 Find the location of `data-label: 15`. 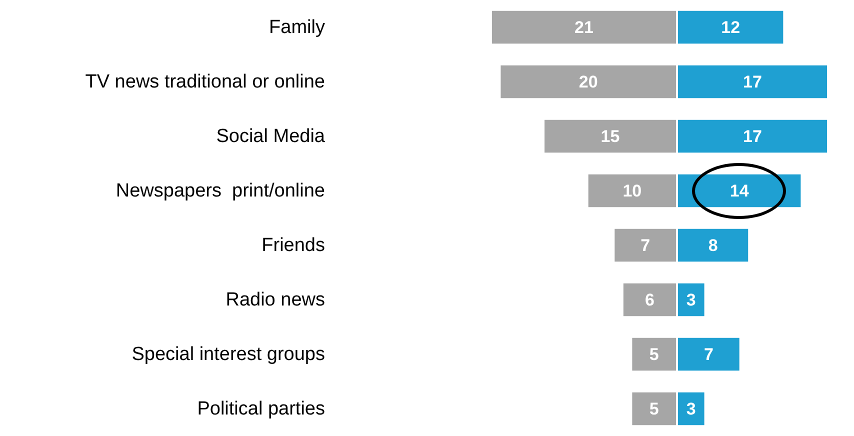

data-label: 15 is located at coordinates (610, 136).